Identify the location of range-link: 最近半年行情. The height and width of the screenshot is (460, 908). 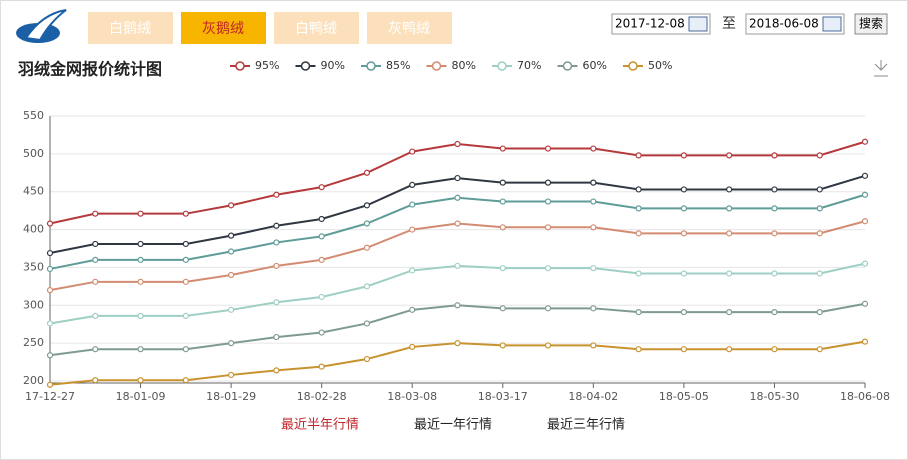
(320, 425).